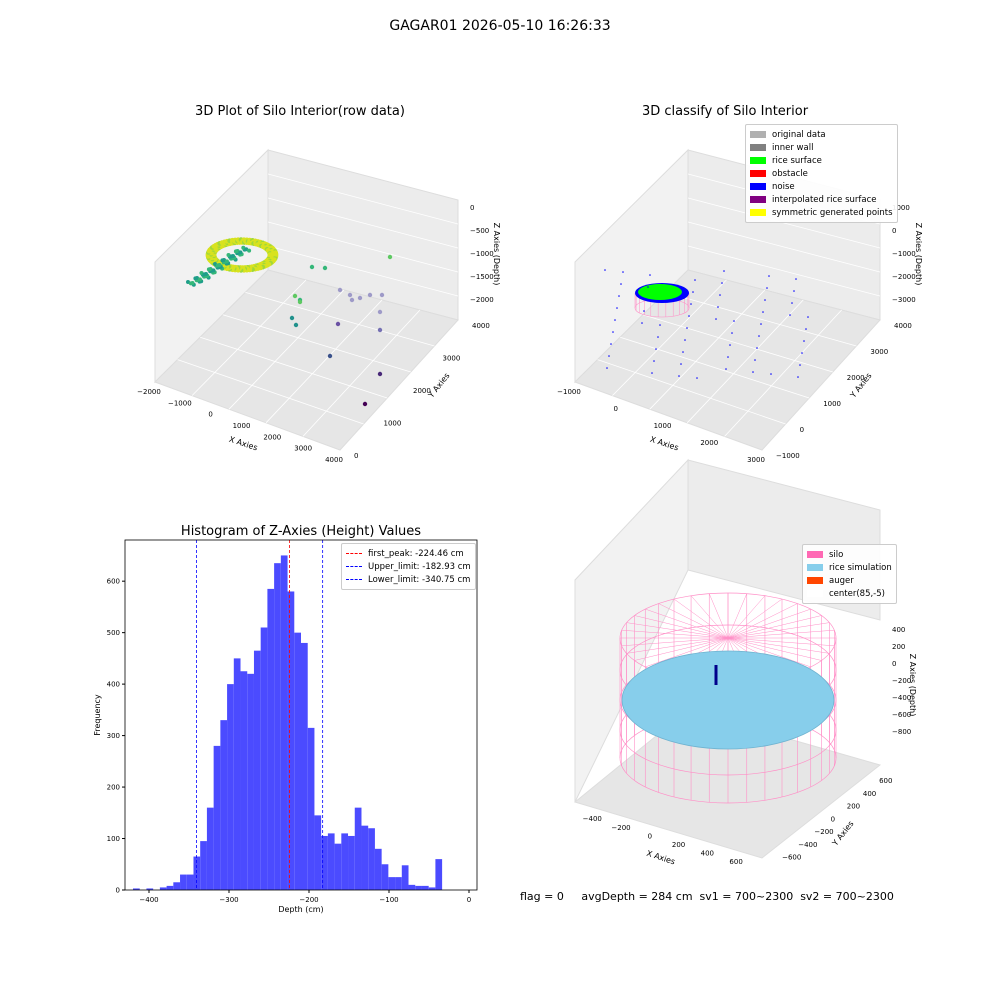  Describe the element at coordinates (841, 580) in the screenshot. I see `legend-label: auger` at that location.